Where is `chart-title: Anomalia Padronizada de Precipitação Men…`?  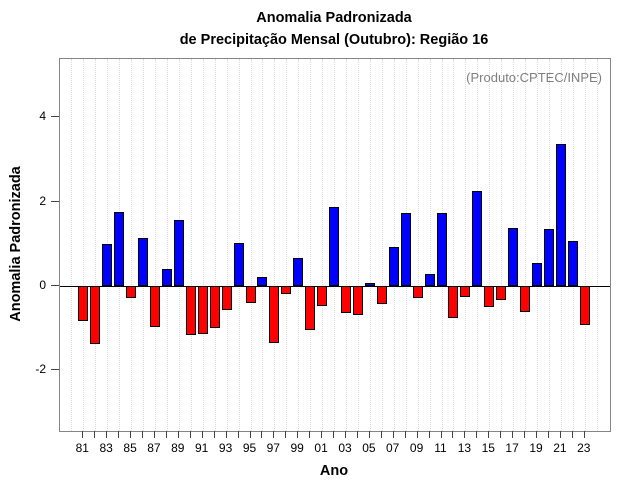 chart-title: Anomalia Padronizada de Precipitação Men… is located at coordinates (334, 29).